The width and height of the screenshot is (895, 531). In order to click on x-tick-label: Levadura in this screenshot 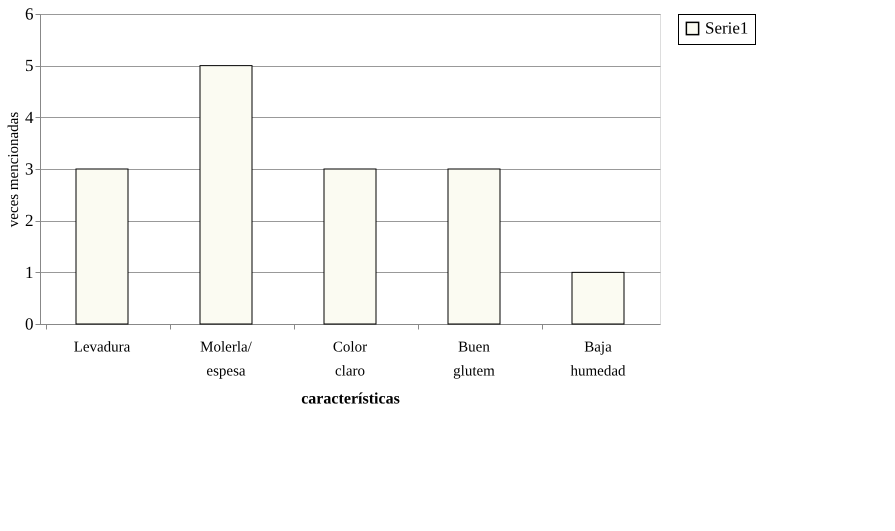, I will do `click(102, 348)`.